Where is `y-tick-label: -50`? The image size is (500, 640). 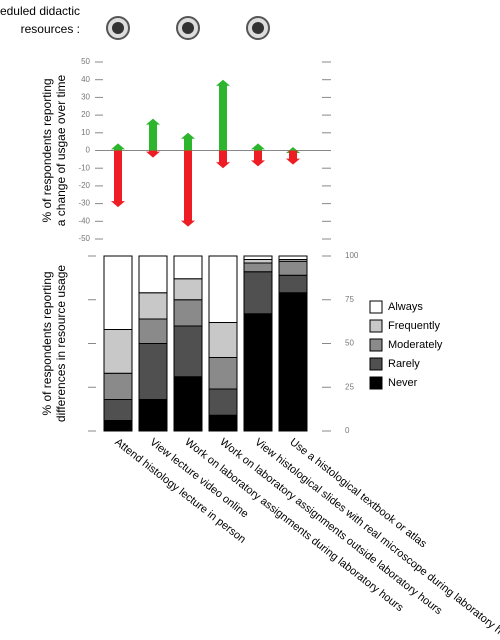
y-tick-label: -50 is located at coordinates (84, 238).